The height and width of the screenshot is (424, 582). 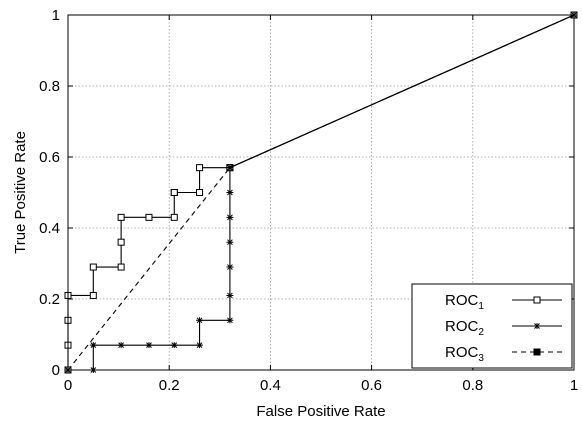 What do you see at coordinates (371, 385) in the screenshot?
I see `x-tick-label: 0.6` at bounding box center [371, 385].